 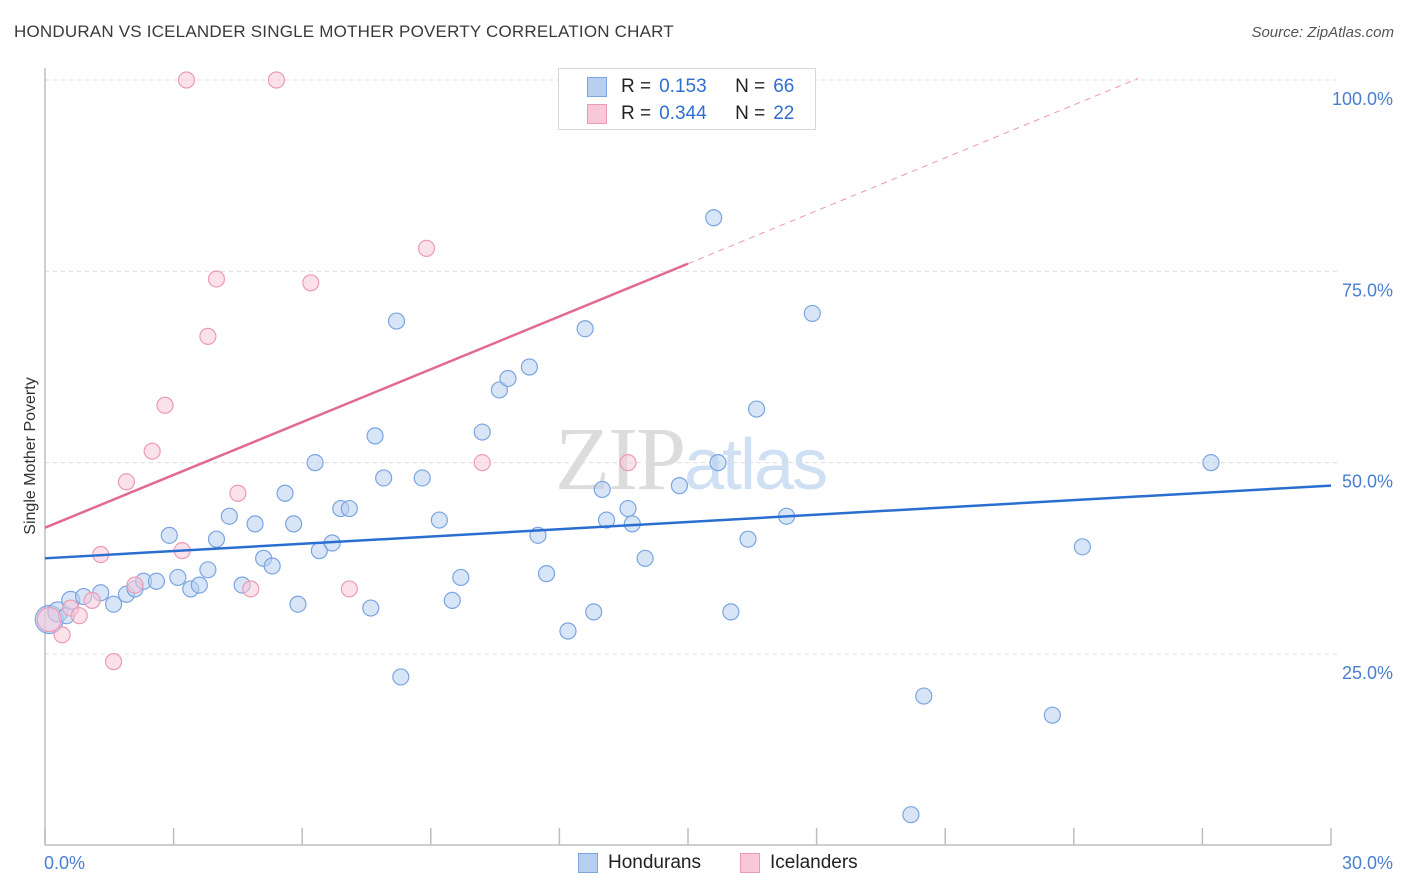 What do you see at coordinates (1367, 290) in the screenshot?
I see `y-tick-label: 75.0%` at bounding box center [1367, 290].